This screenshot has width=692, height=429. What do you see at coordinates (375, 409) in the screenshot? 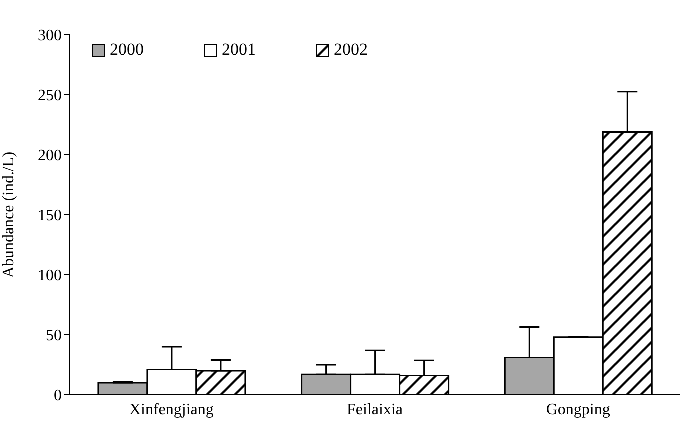
I see `x-tick-label: Feilaixia` at bounding box center [375, 409].